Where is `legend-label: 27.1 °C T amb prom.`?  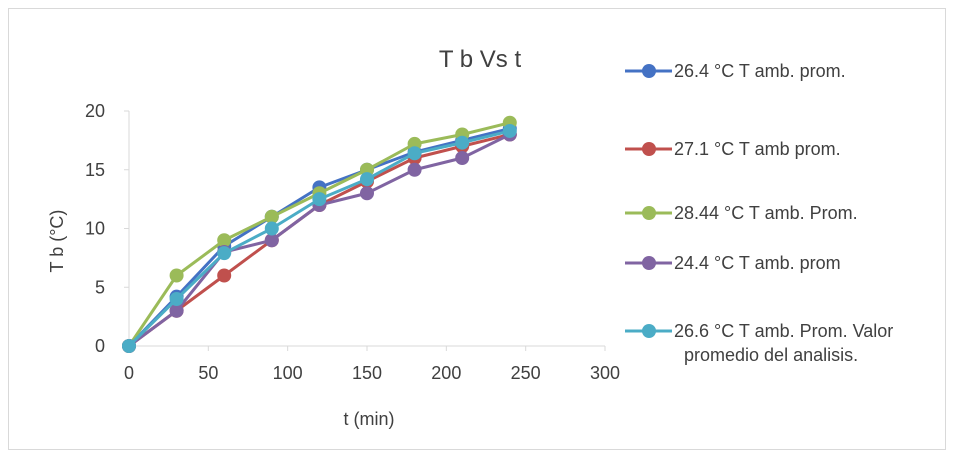
legend-label: 27.1 °C T amb prom. is located at coordinates (757, 149).